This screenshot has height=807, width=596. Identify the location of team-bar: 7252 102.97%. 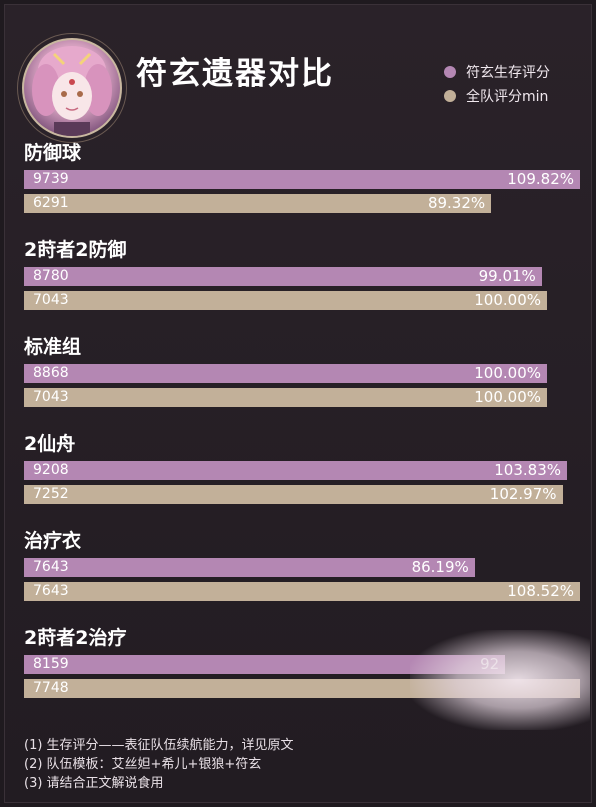
(293, 494).